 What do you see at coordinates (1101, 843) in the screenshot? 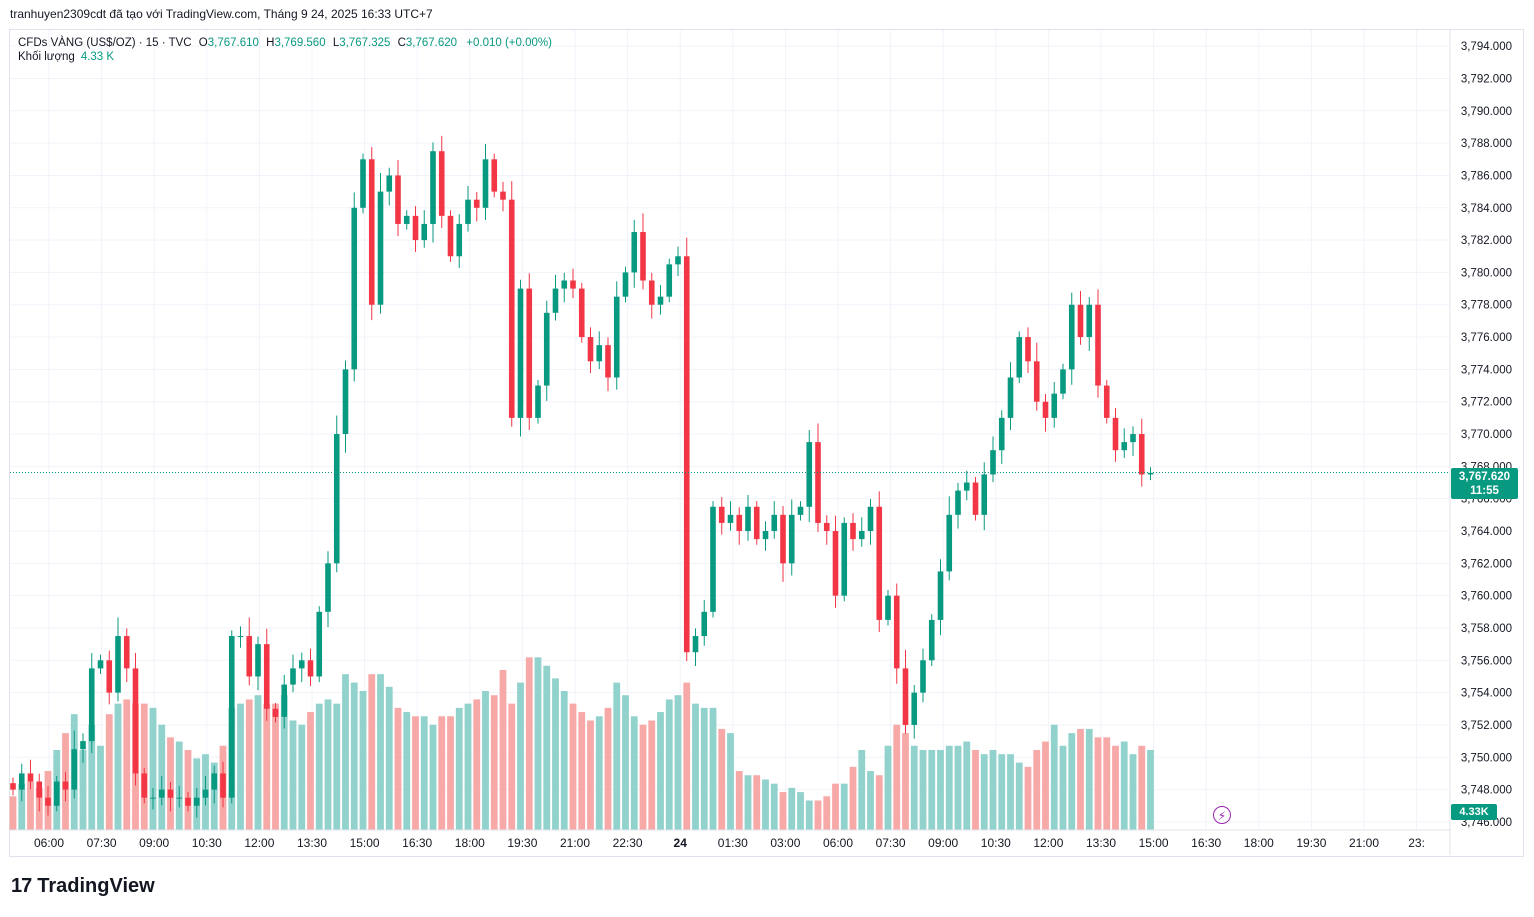
I see `x-tick-label: 13:30` at bounding box center [1101, 843].